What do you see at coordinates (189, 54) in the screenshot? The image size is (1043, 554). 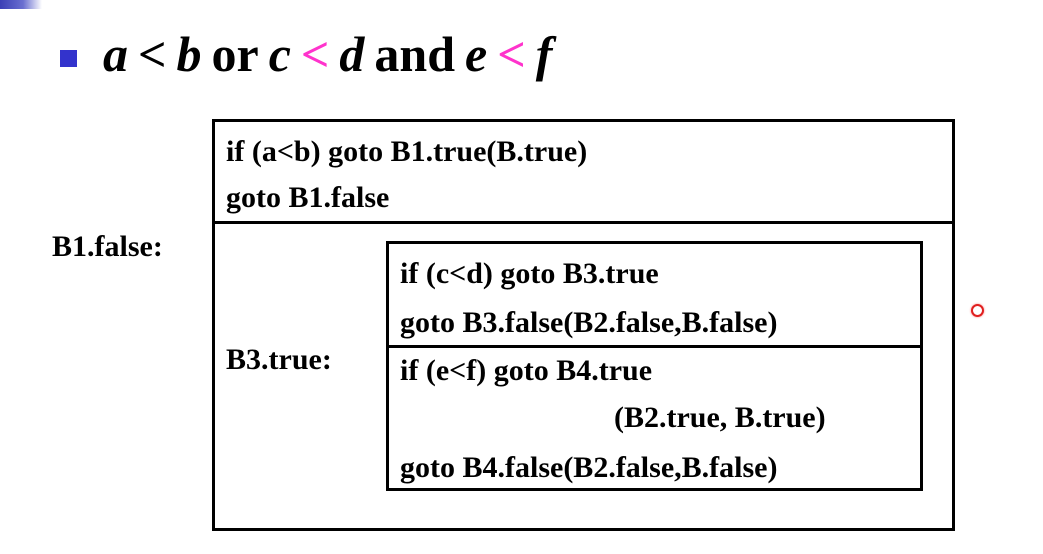 I see `title-var-b: b` at bounding box center [189, 54].